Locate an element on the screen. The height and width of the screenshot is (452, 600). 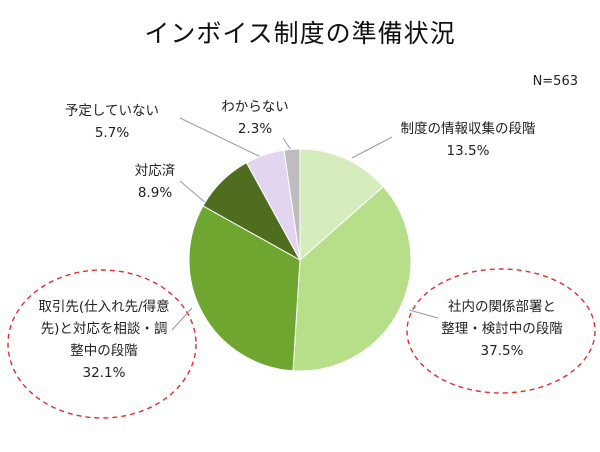
slice-supplier-consultation is located at coordinates (244, 288).